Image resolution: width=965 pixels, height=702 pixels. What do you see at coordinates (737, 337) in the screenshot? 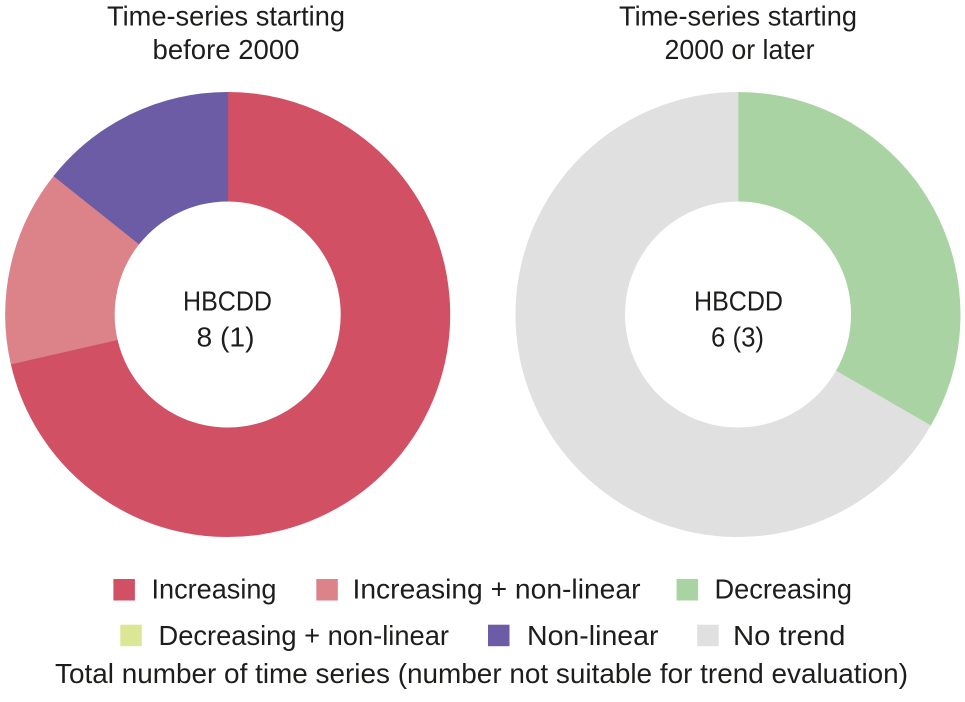
I see `svg-text: 6 (3)` at bounding box center [737, 337].